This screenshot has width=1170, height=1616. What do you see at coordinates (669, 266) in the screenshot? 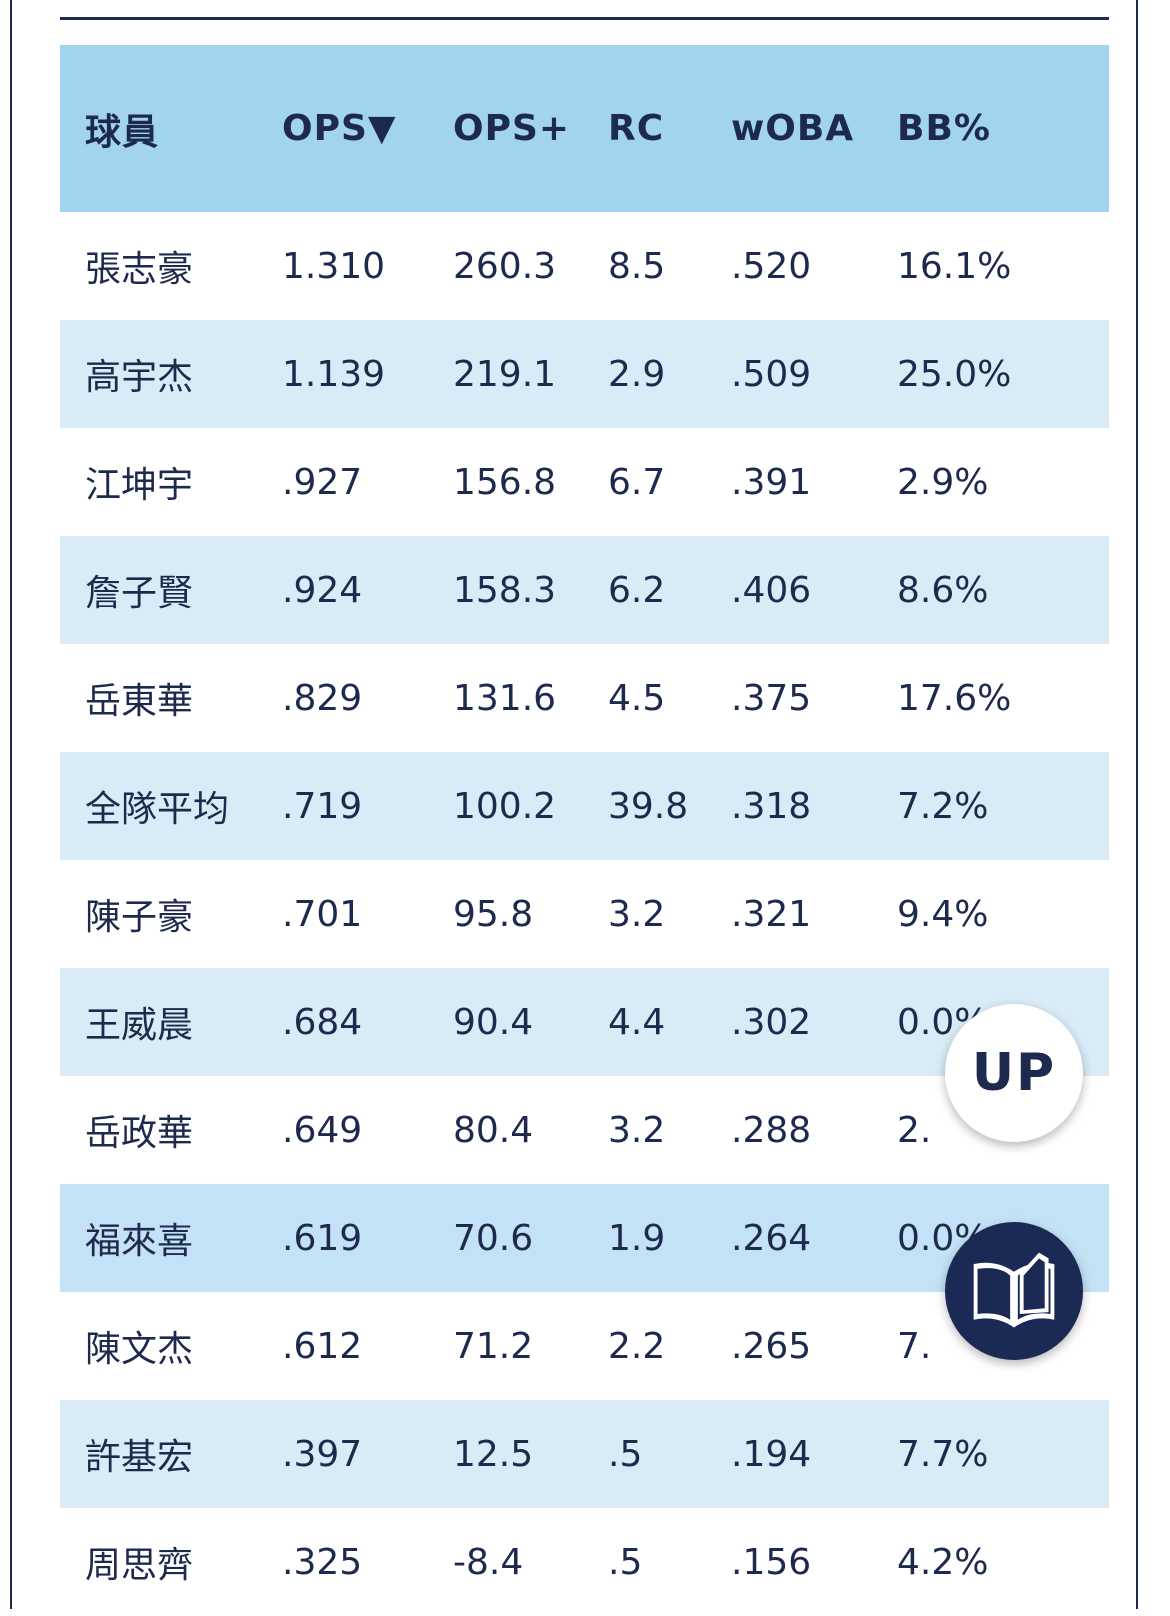
I see `cell-rc: 8.5` at bounding box center [669, 266].